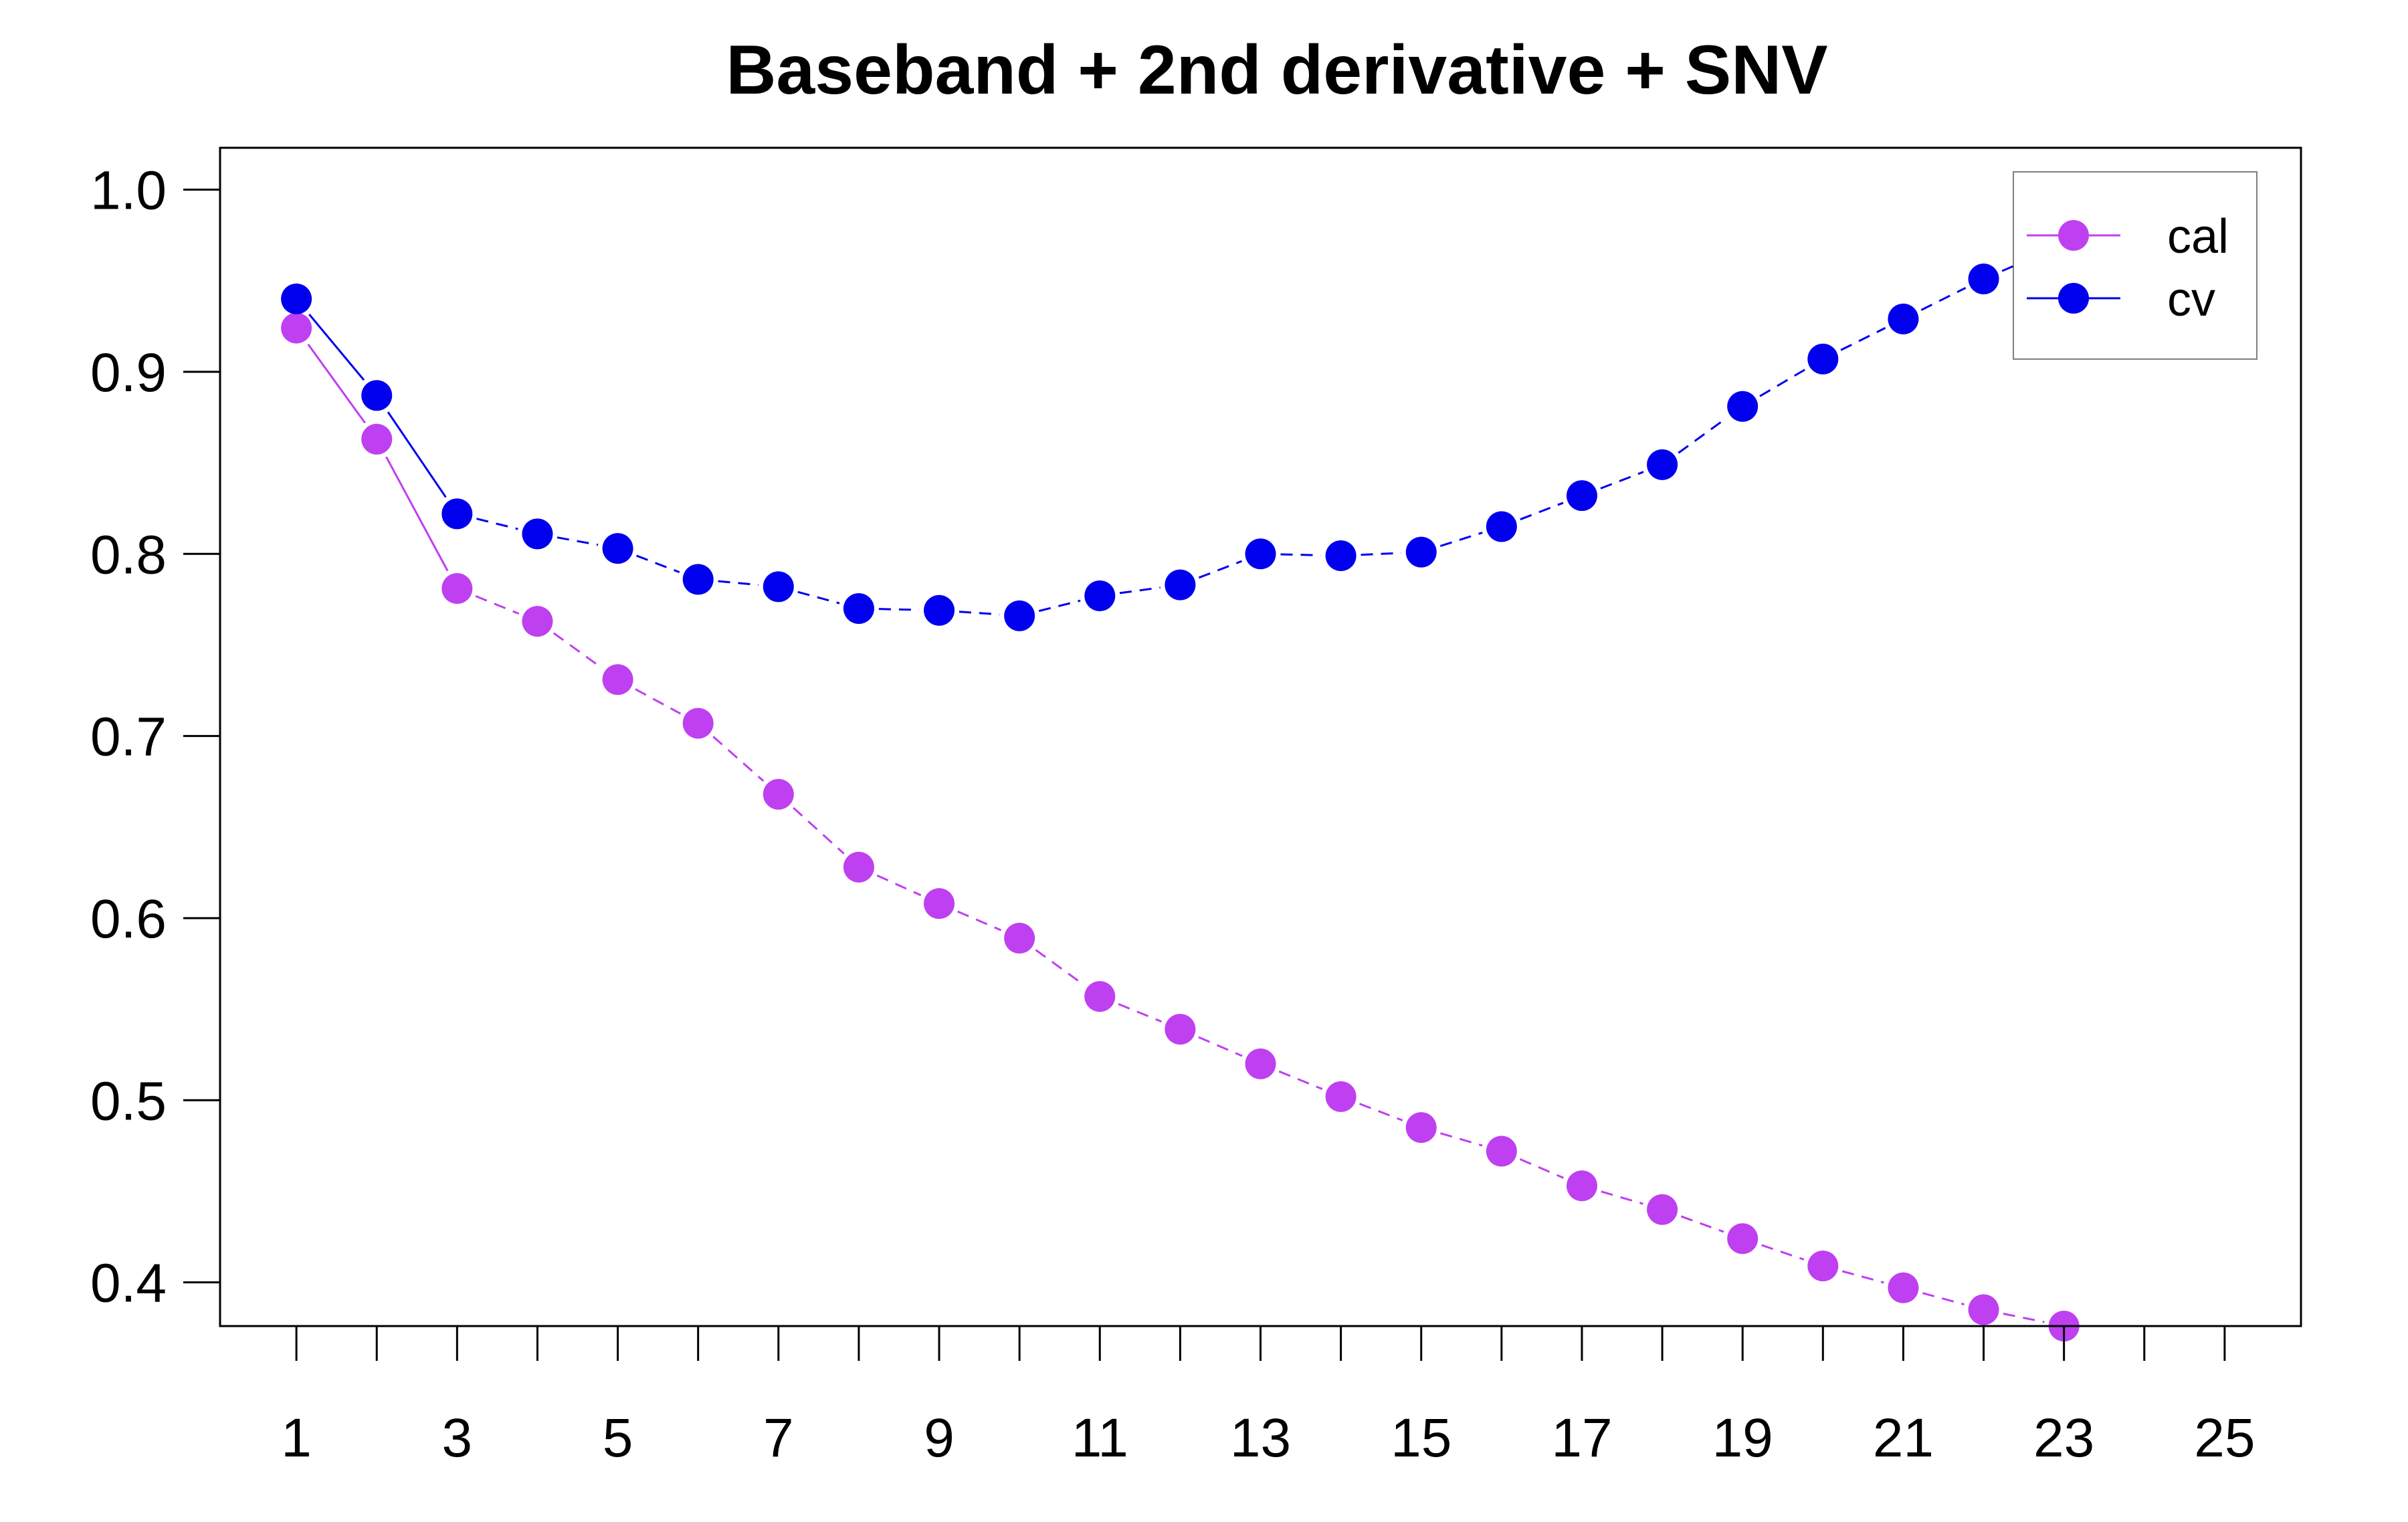  I want to click on x-tick-label: 11, so click(1100, 1439).